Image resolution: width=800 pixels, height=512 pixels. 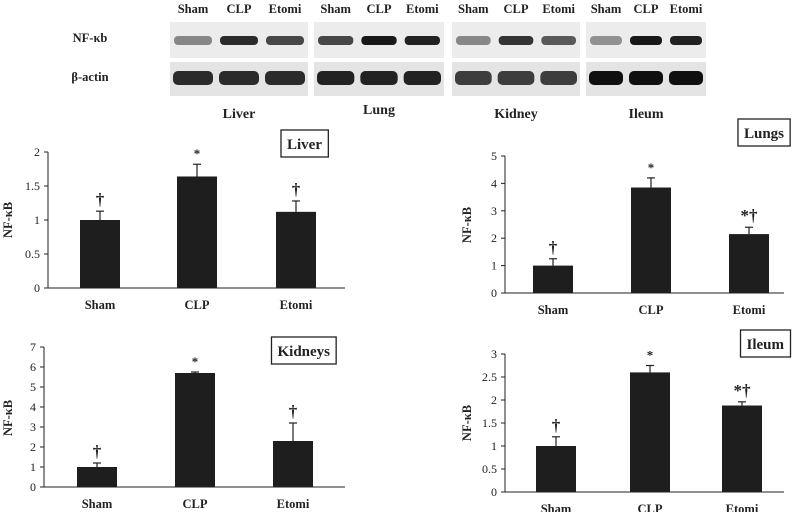 What do you see at coordinates (379, 60) in the screenshot?
I see `blot-panel-lung: Sham CLP Etomi Lung` at bounding box center [379, 60].